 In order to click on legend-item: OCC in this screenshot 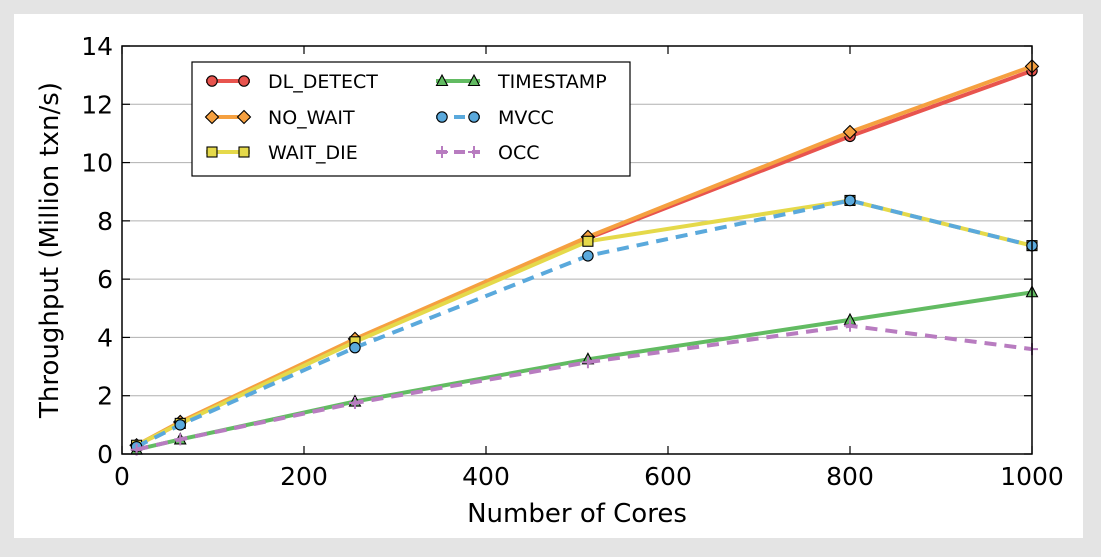, I will do `click(488, 153)`.